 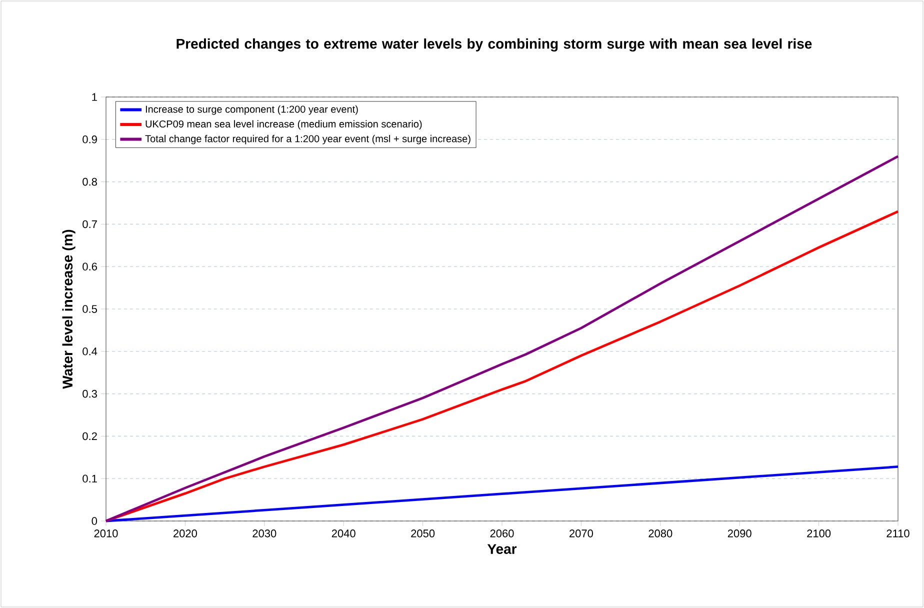 What do you see at coordinates (89, 266) in the screenshot?
I see `y-tick-label: 0.6` at bounding box center [89, 266].